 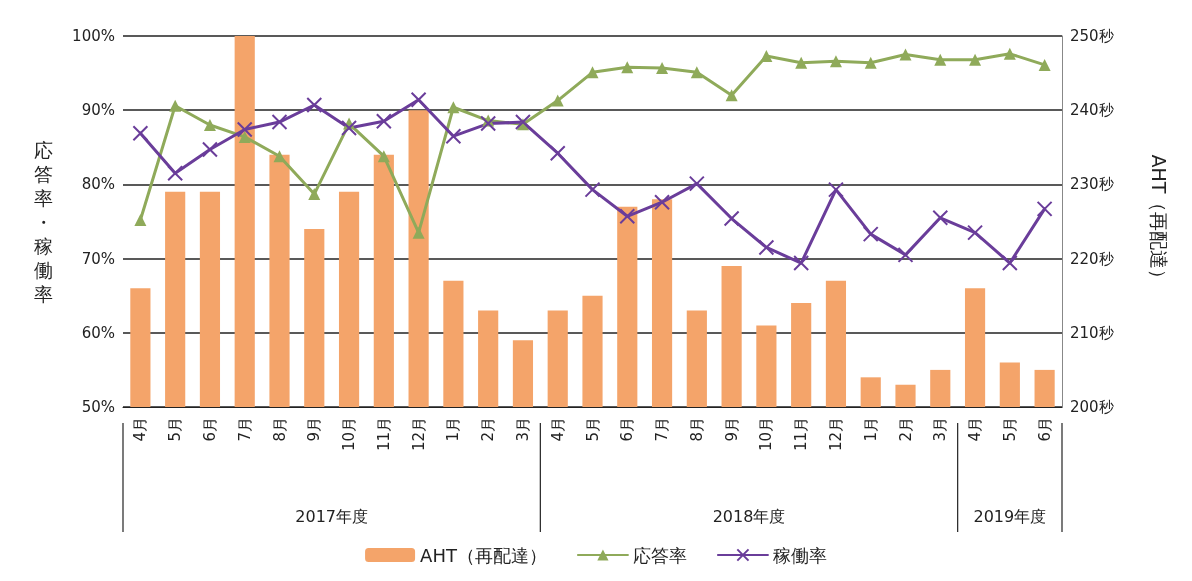 What do you see at coordinates (98, 332) in the screenshot?
I see `y-tick-label: 60%` at bounding box center [98, 332].